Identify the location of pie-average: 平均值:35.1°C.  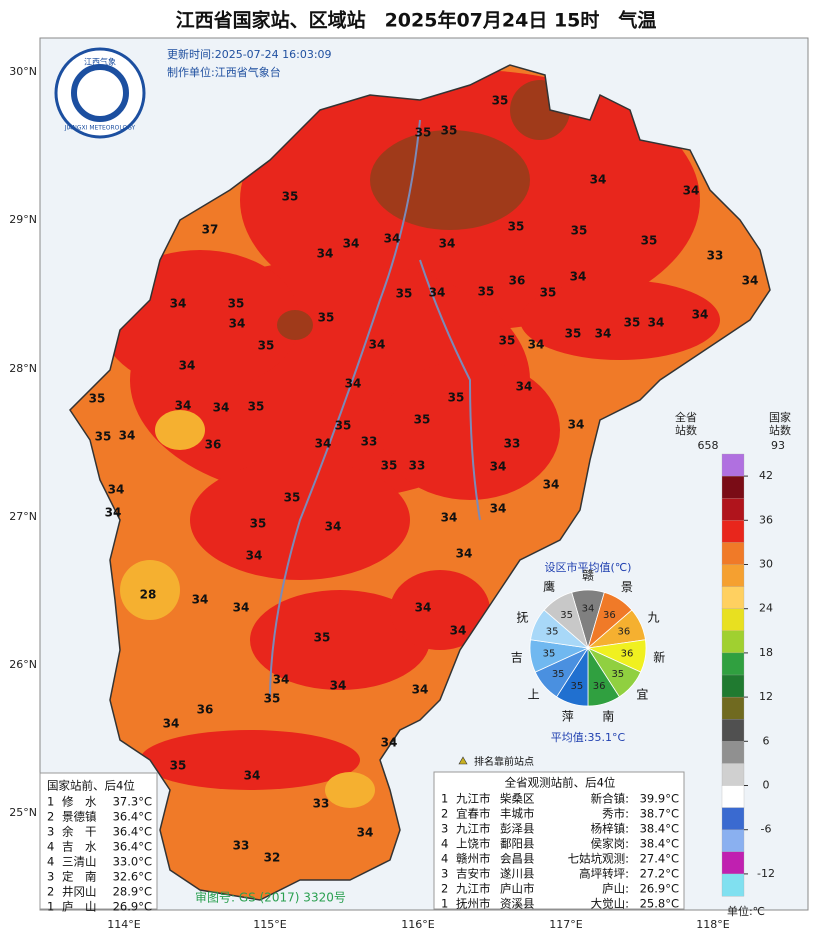
(588, 737).